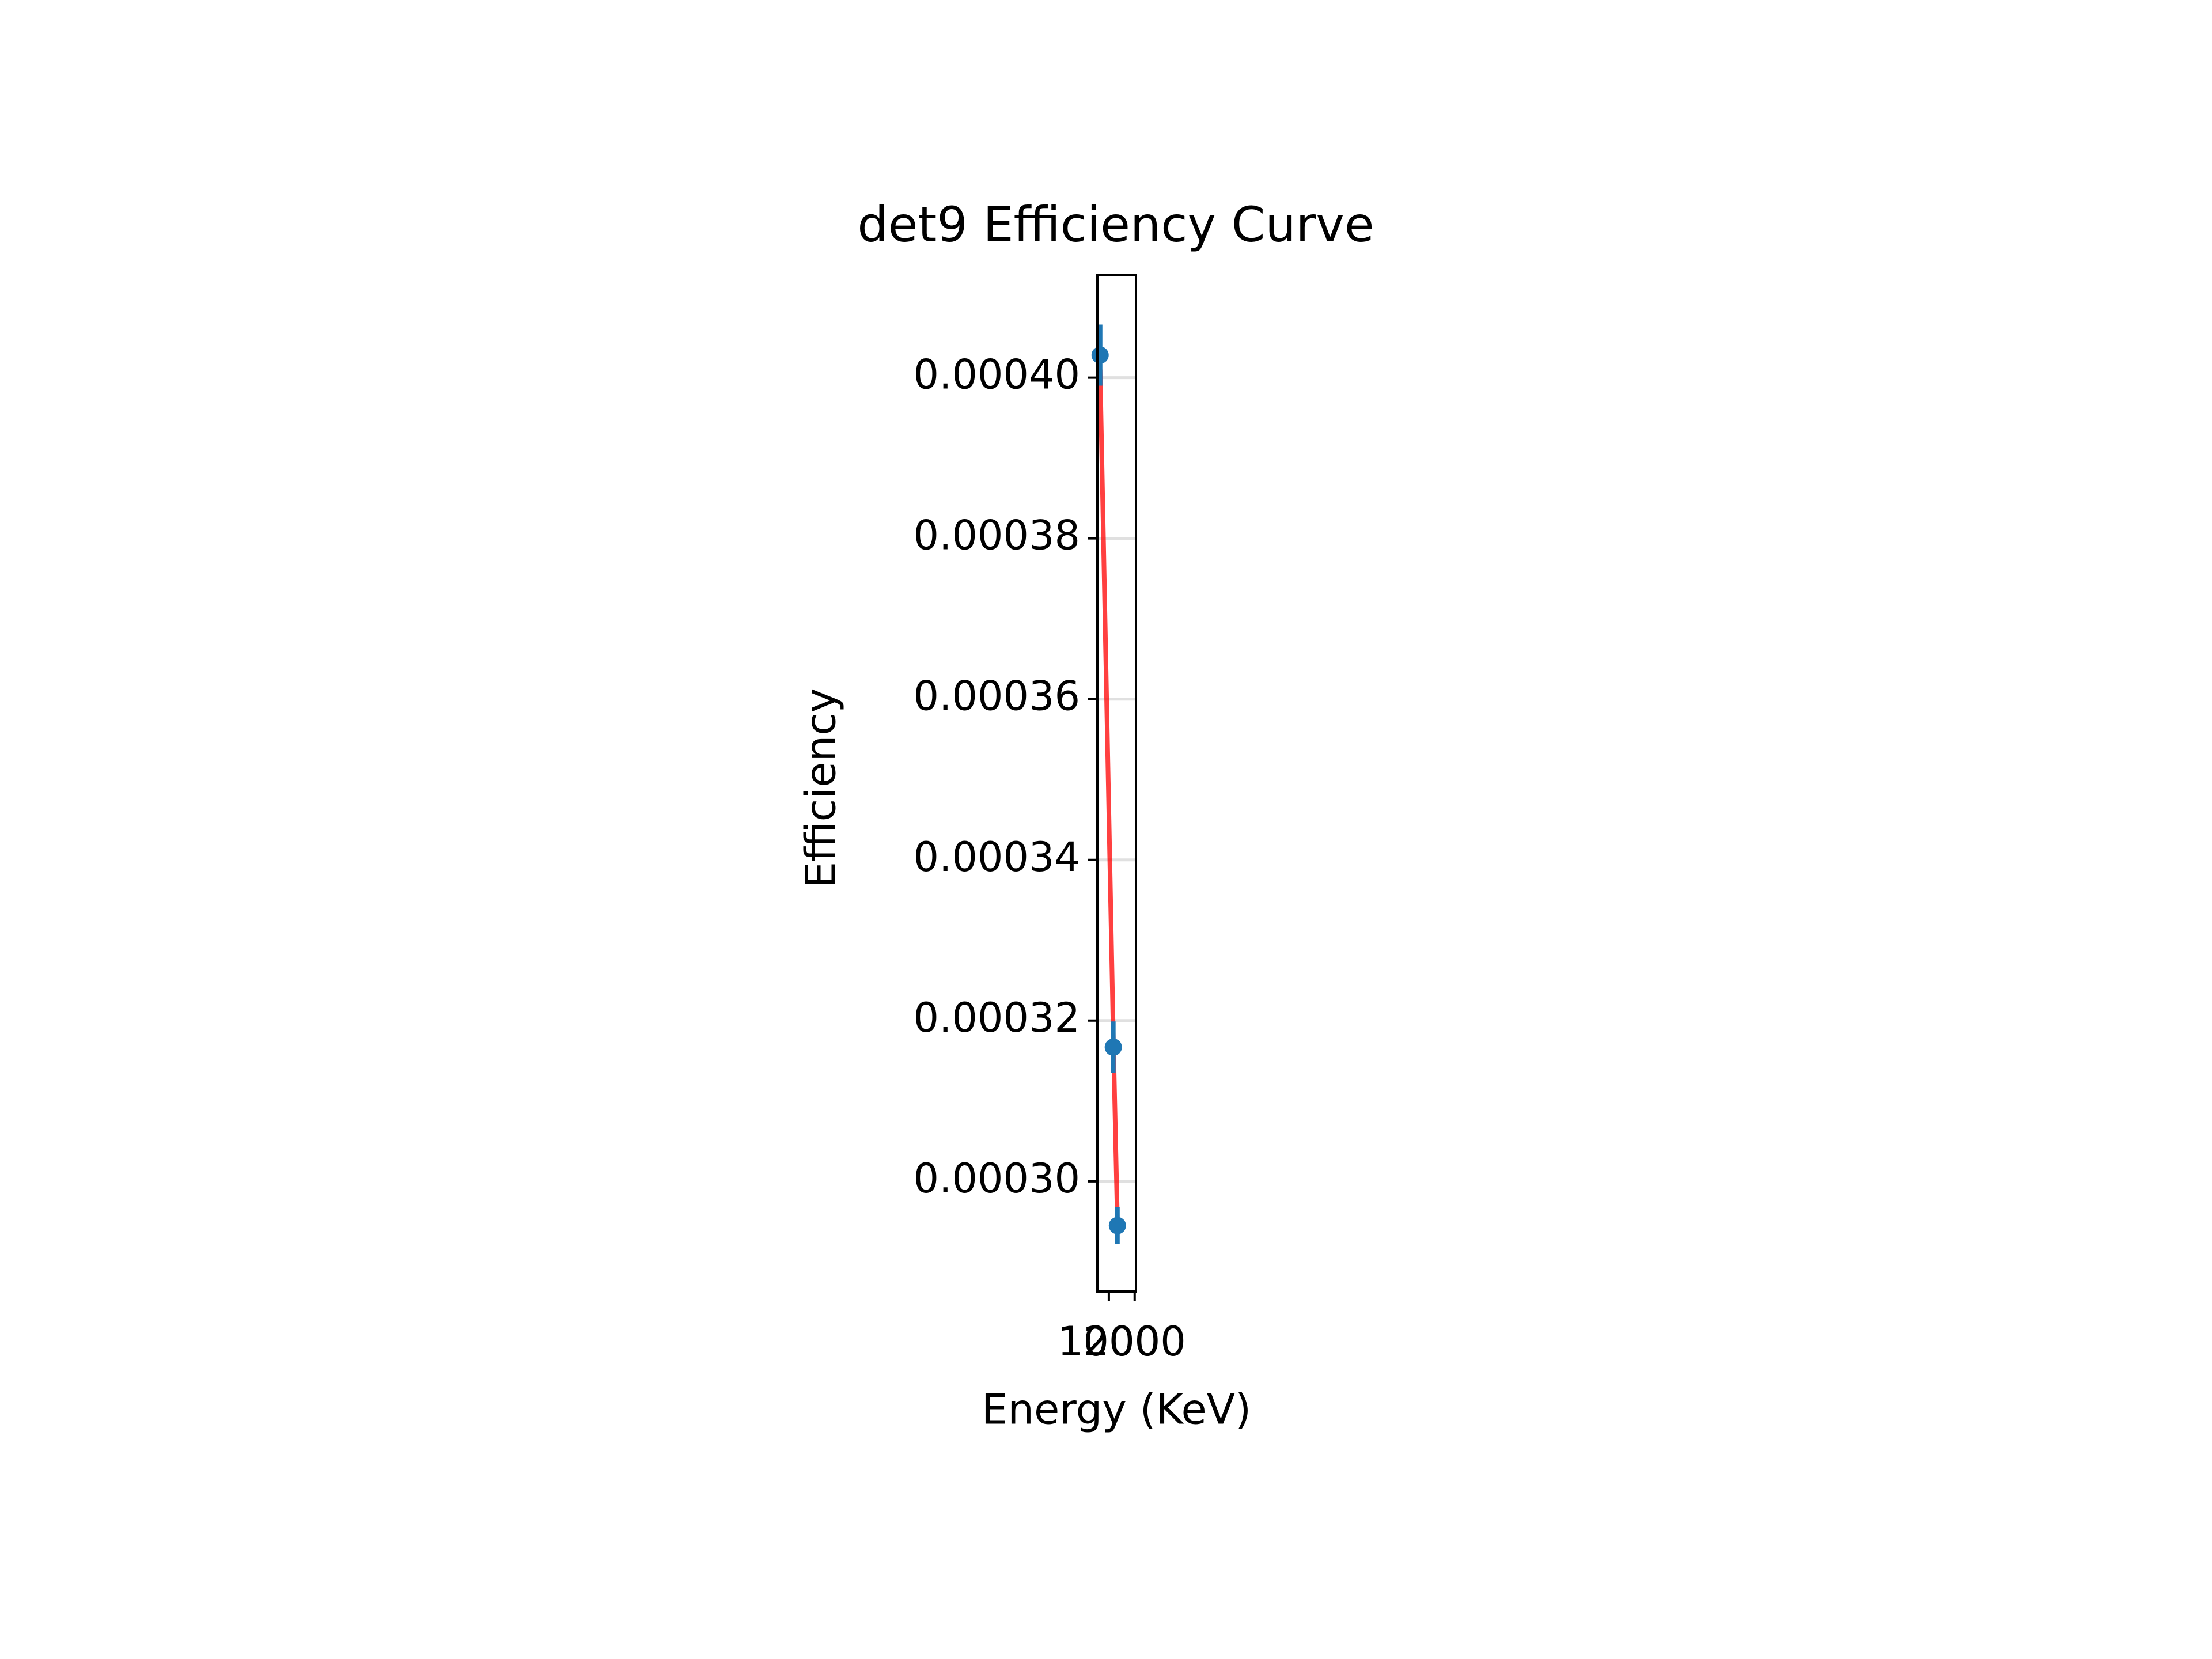 This screenshot has width=2212, height=1659. What do you see at coordinates (1116, 1409) in the screenshot?
I see `x-axis-label: Energy (KeV)` at bounding box center [1116, 1409].